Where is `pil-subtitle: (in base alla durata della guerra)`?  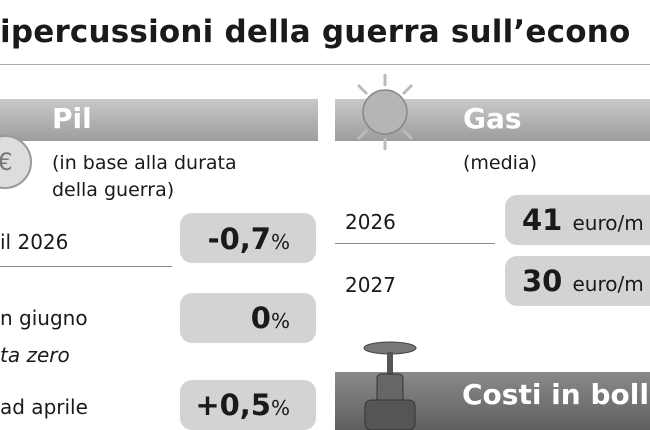 pil-subtitle: (in base alla durata della guerra) is located at coordinates (144, 176).